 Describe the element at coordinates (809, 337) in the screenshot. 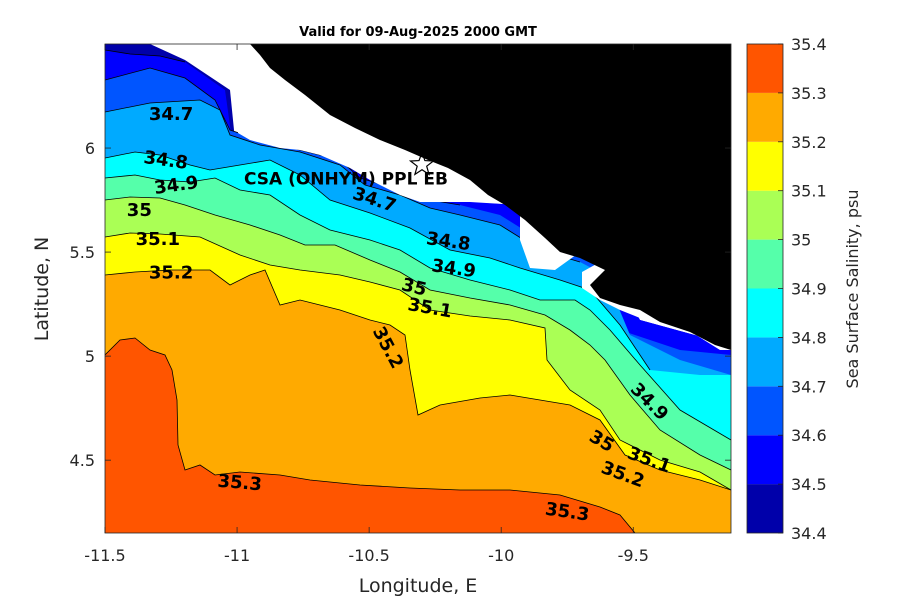

I see `colorbar-tick-label: 34.8` at that location.